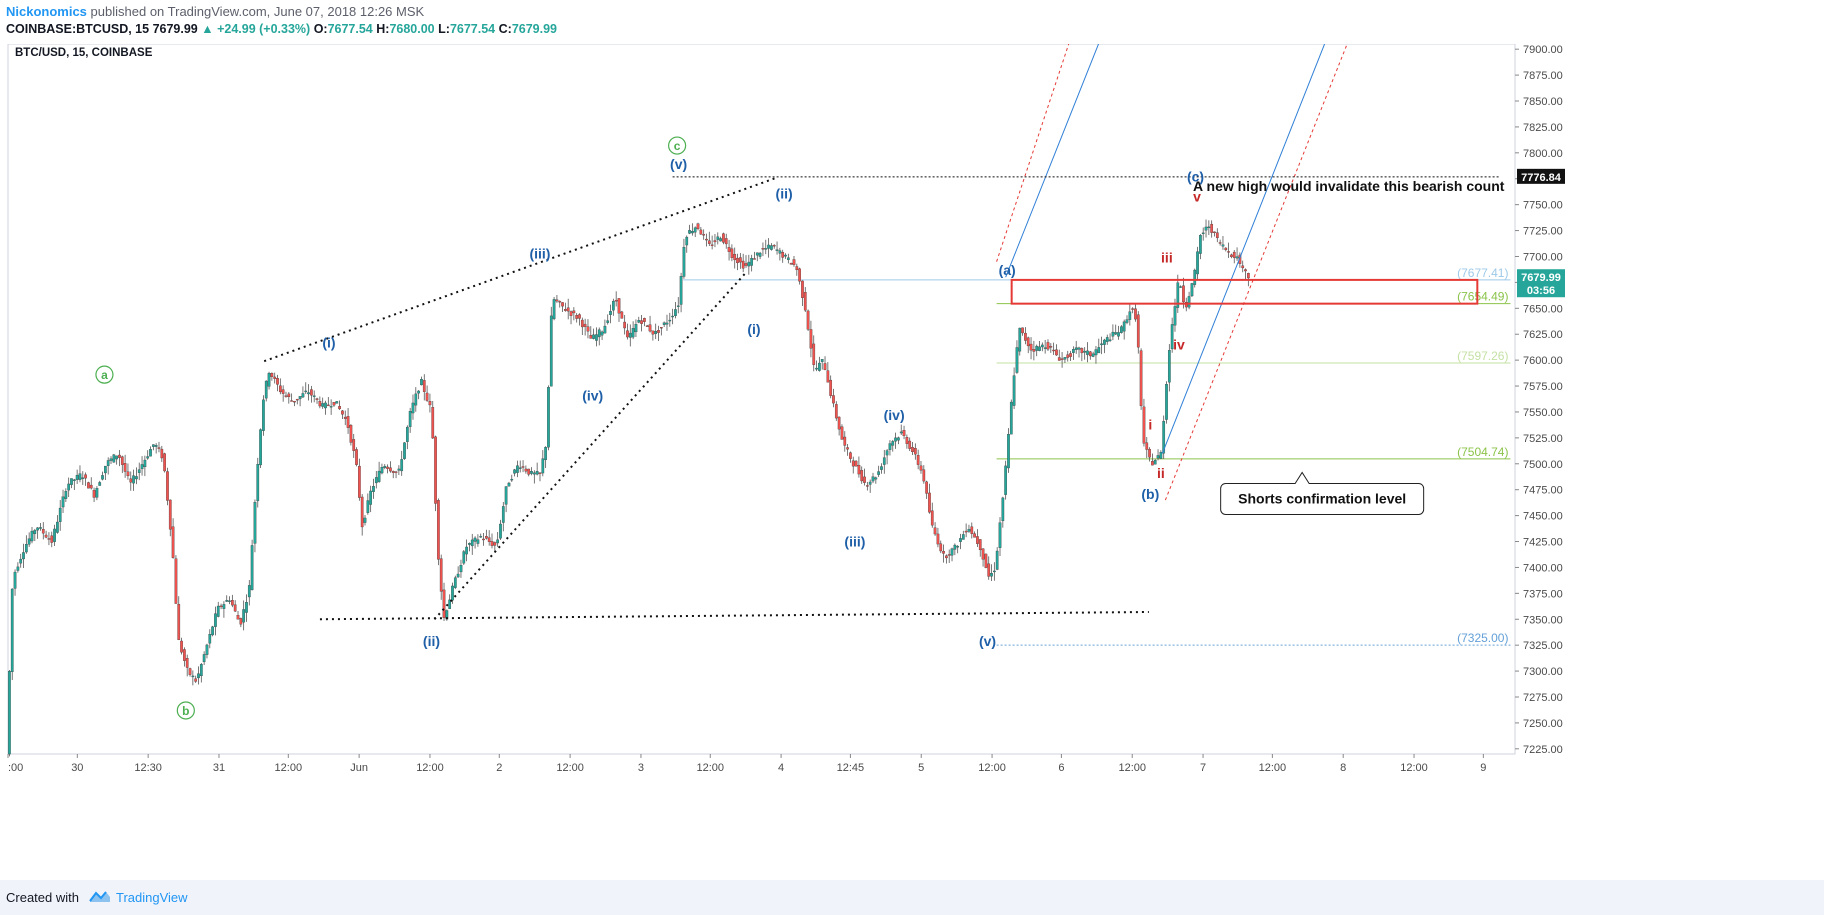  Describe the element at coordinates (350, 29) in the screenshot. I see `open-value: 7677.54` at that location.